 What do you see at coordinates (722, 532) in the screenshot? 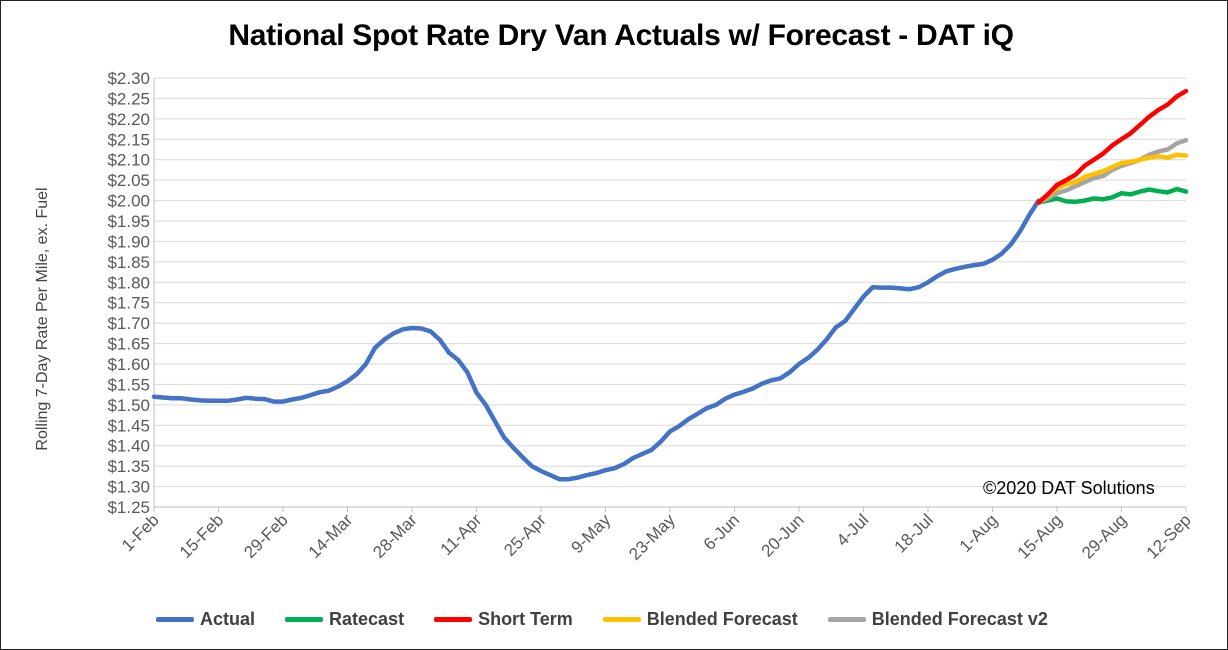
I see `x-tick-label: 6-Jun` at bounding box center [722, 532].